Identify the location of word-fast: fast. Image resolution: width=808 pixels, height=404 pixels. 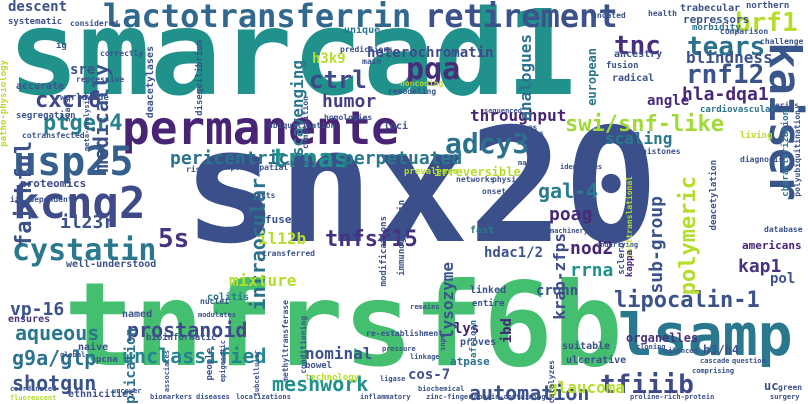
(482, 231).